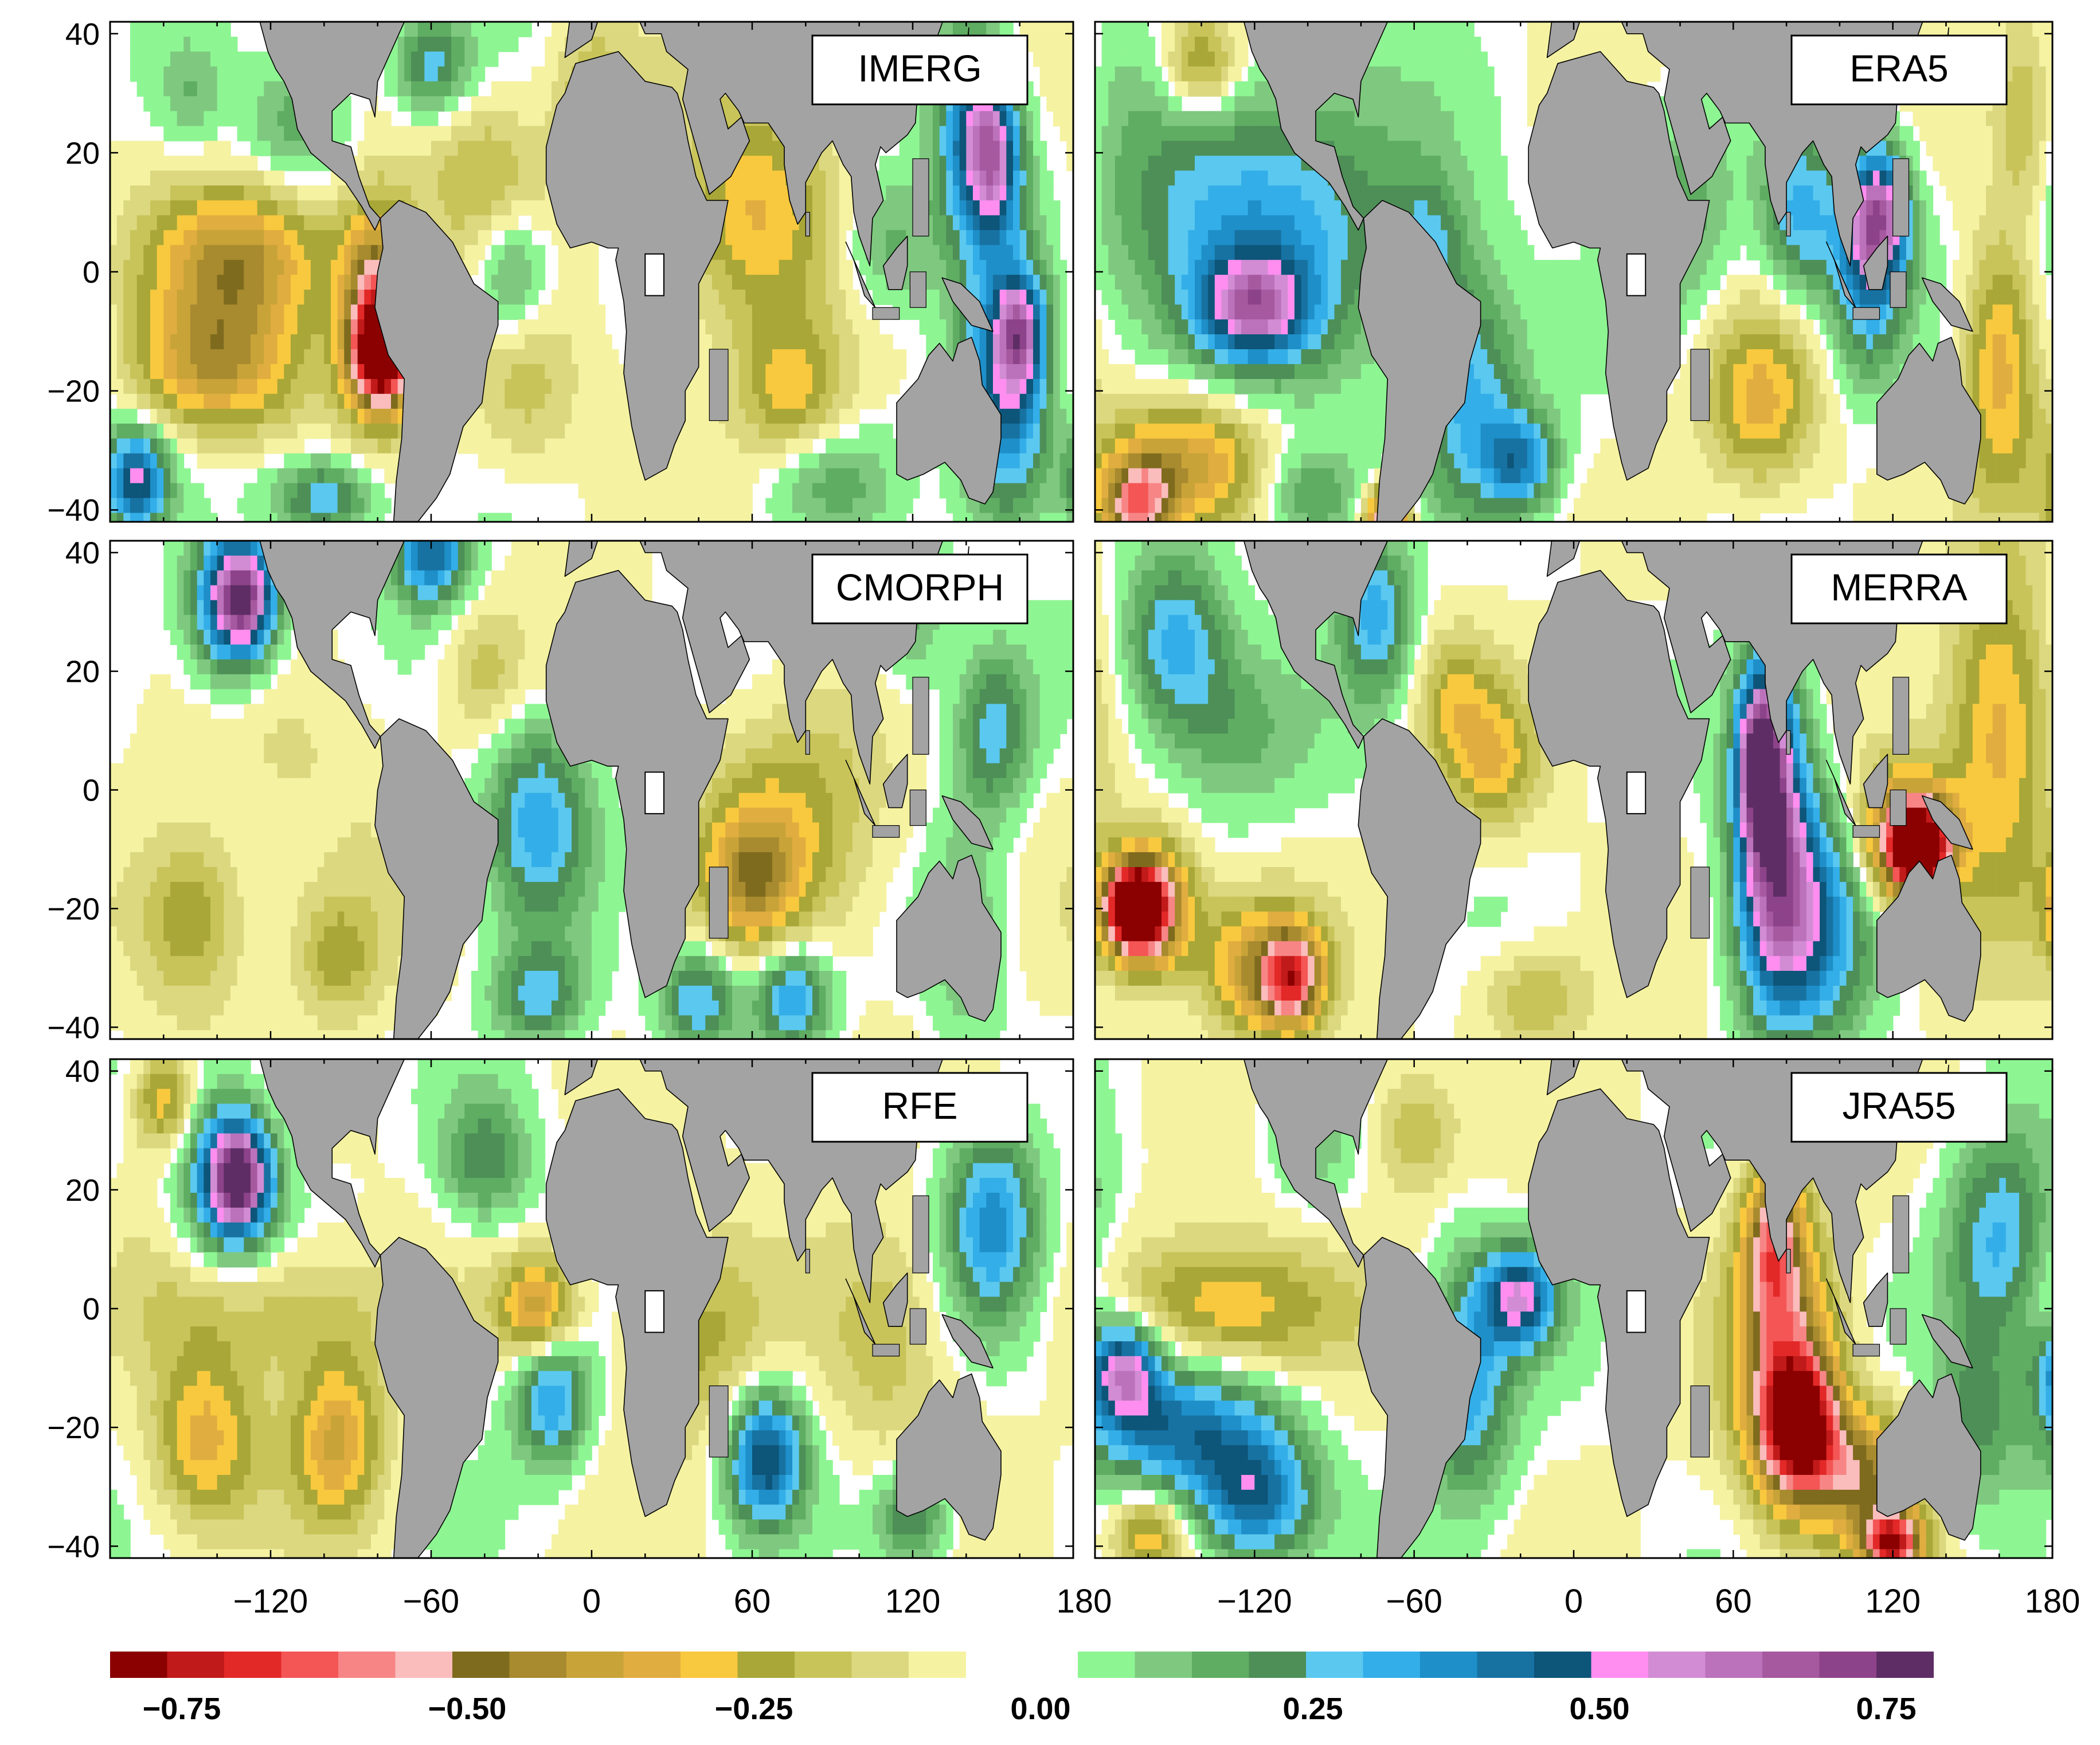 The image size is (2100, 1745). Describe the element at coordinates (1886, 1709) in the screenshot. I see `colorbar-tick-label: 0.75` at that location.